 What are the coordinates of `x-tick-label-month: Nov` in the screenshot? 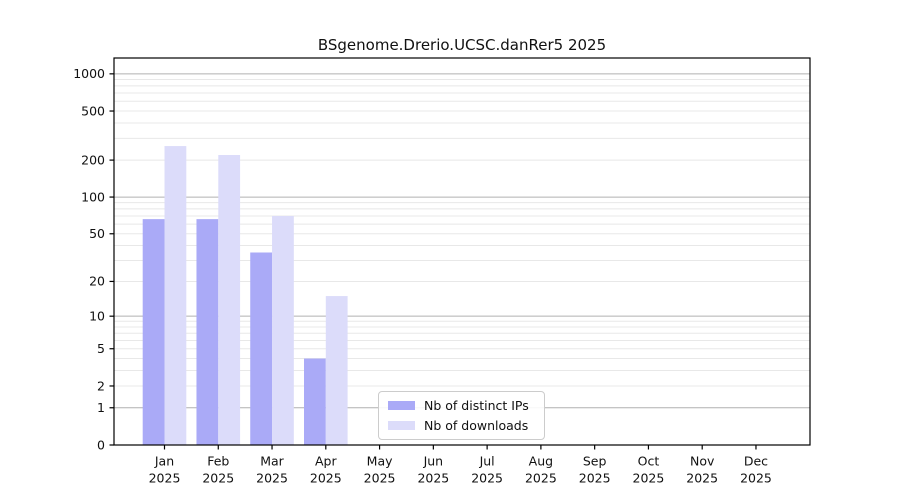 It's located at (702, 461).